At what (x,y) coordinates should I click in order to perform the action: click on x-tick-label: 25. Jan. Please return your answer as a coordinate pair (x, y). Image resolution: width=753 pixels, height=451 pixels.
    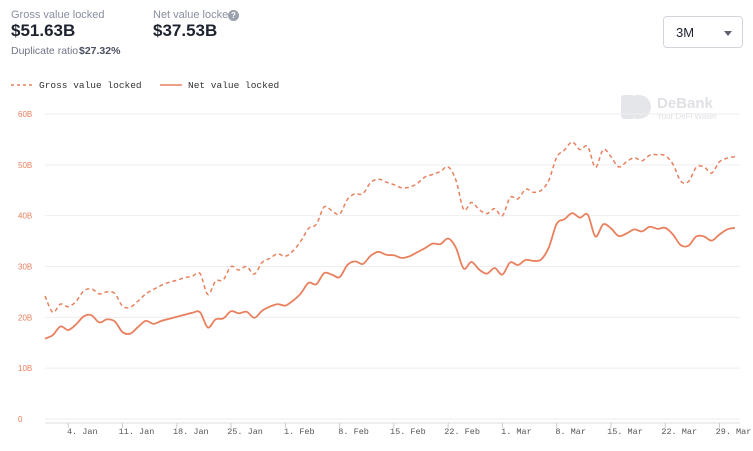
    Looking at the image, I should click on (245, 432).